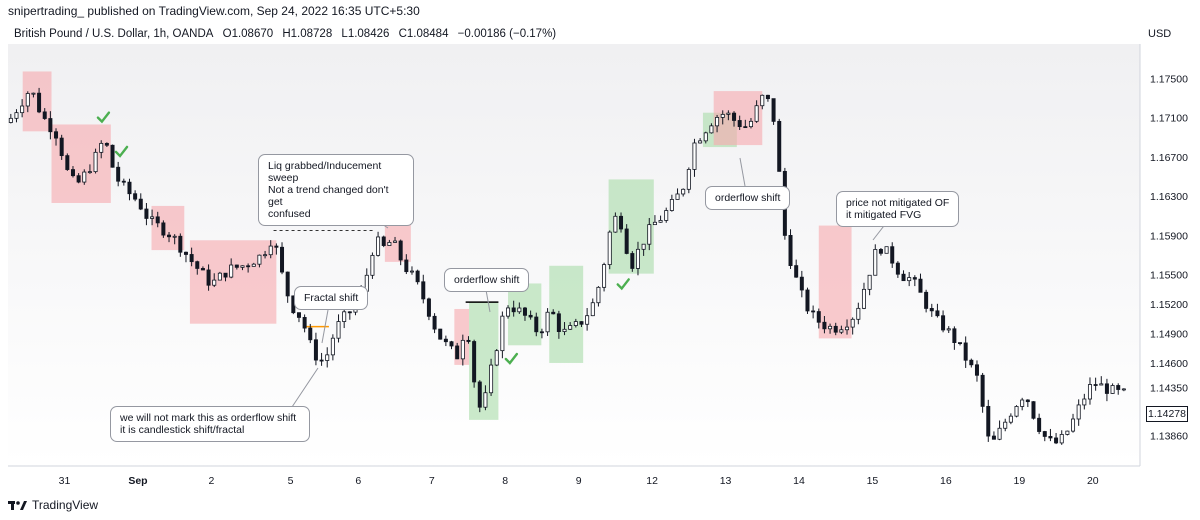 Image resolution: width=1200 pixels, height=520 pixels. Describe the element at coordinates (652, 481) in the screenshot. I see `x-tick-label: 12` at that location.